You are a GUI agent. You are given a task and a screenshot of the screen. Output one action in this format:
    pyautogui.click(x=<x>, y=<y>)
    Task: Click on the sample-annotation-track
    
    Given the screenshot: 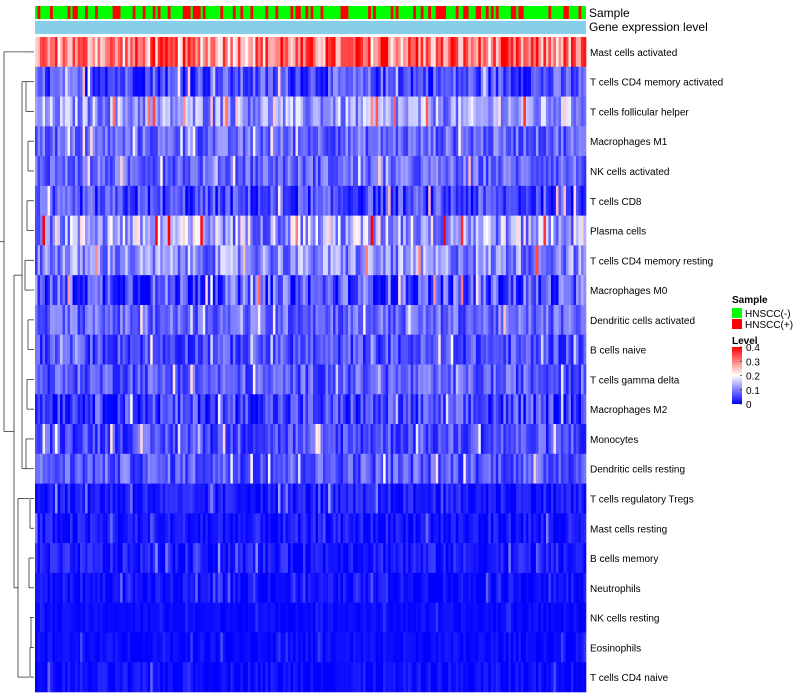 What is the action you would take?
    pyautogui.click(x=310, y=12)
    